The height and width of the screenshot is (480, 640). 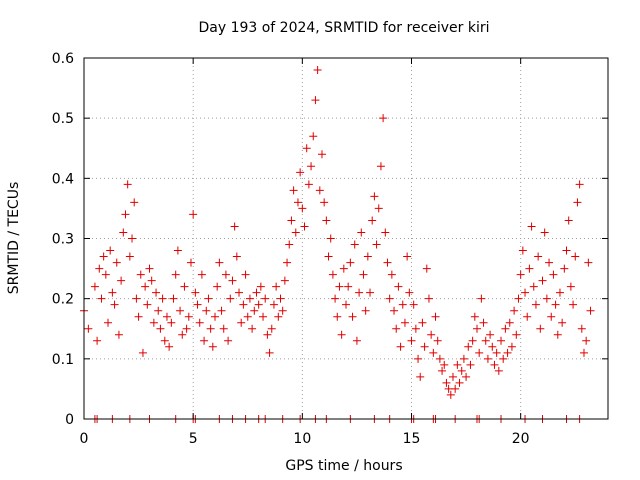 I want to click on y-tick-label: 0.5, so click(x=63, y=119).